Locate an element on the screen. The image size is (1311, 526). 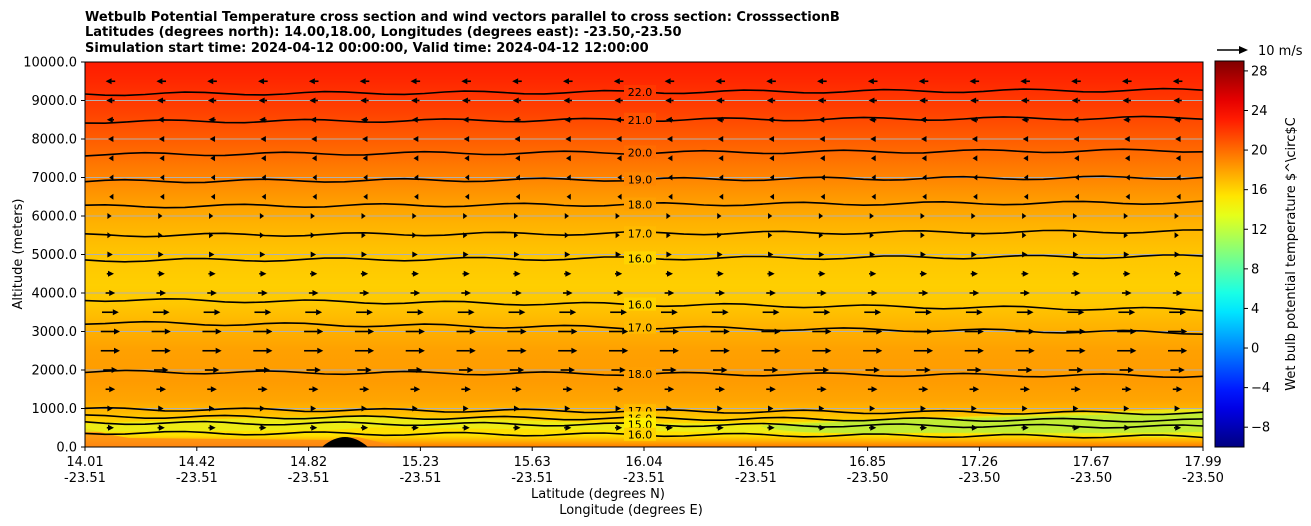
colorbar-tick-label: −8 is located at coordinates (1260, 428).